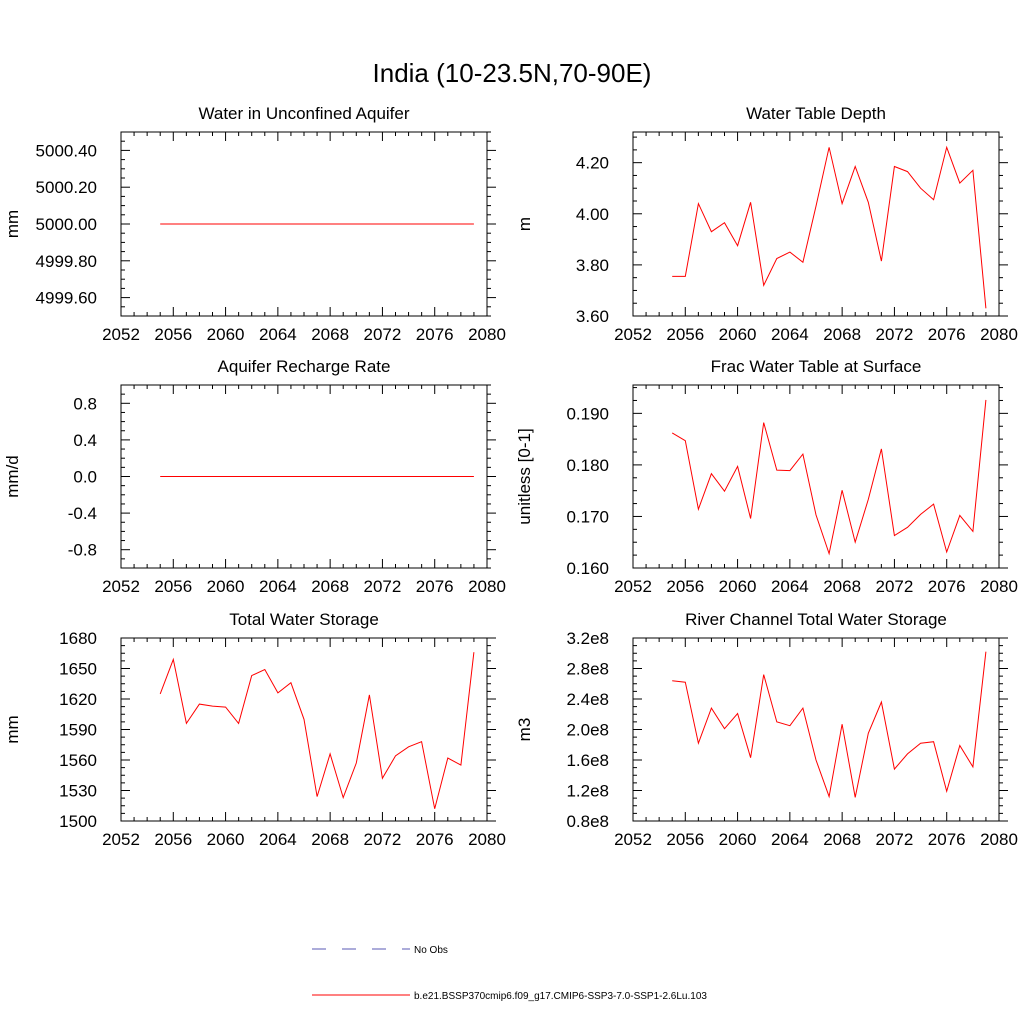 Image resolution: width=1024 pixels, height=1024 pixels. I want to click on y-tick-label: 2.0e8, so click(587, 730).